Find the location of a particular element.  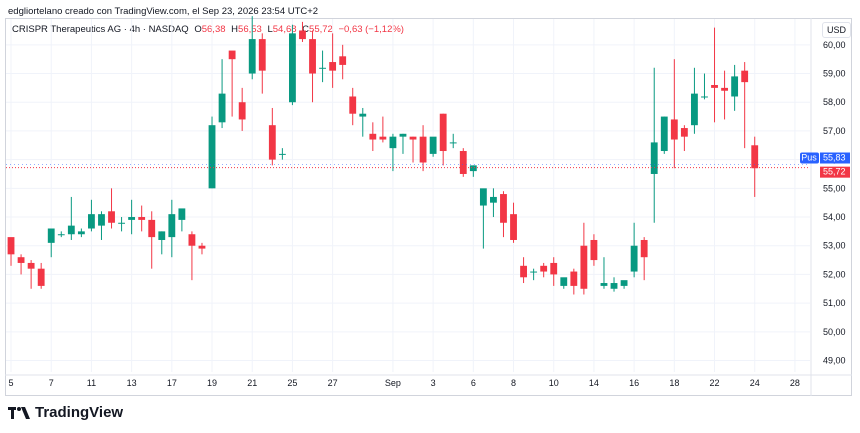

x-tick-label: 16 is located at coordinates (634, 383).